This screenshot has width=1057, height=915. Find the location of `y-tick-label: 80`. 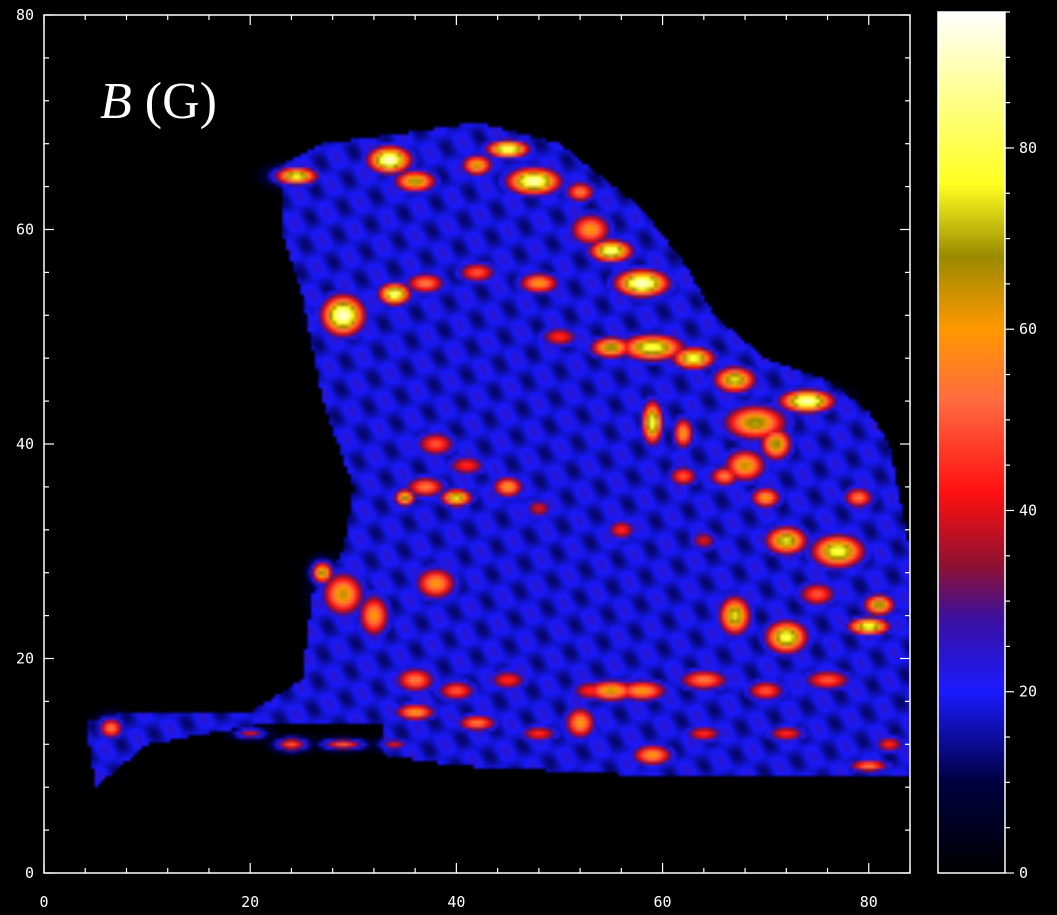

y-tick-label: 80 is located at coordinates (25, 15).